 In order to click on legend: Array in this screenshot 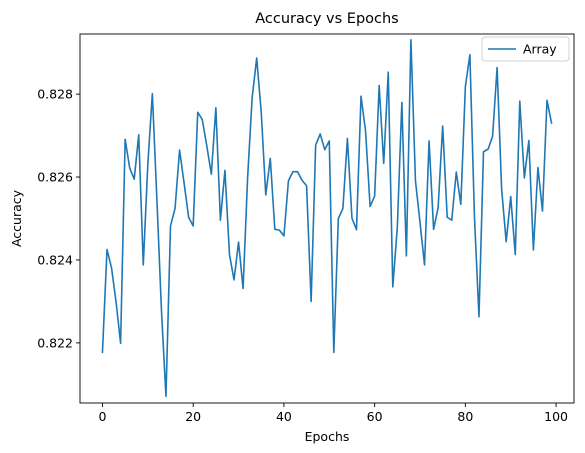, I will do `click(525, 49)`.